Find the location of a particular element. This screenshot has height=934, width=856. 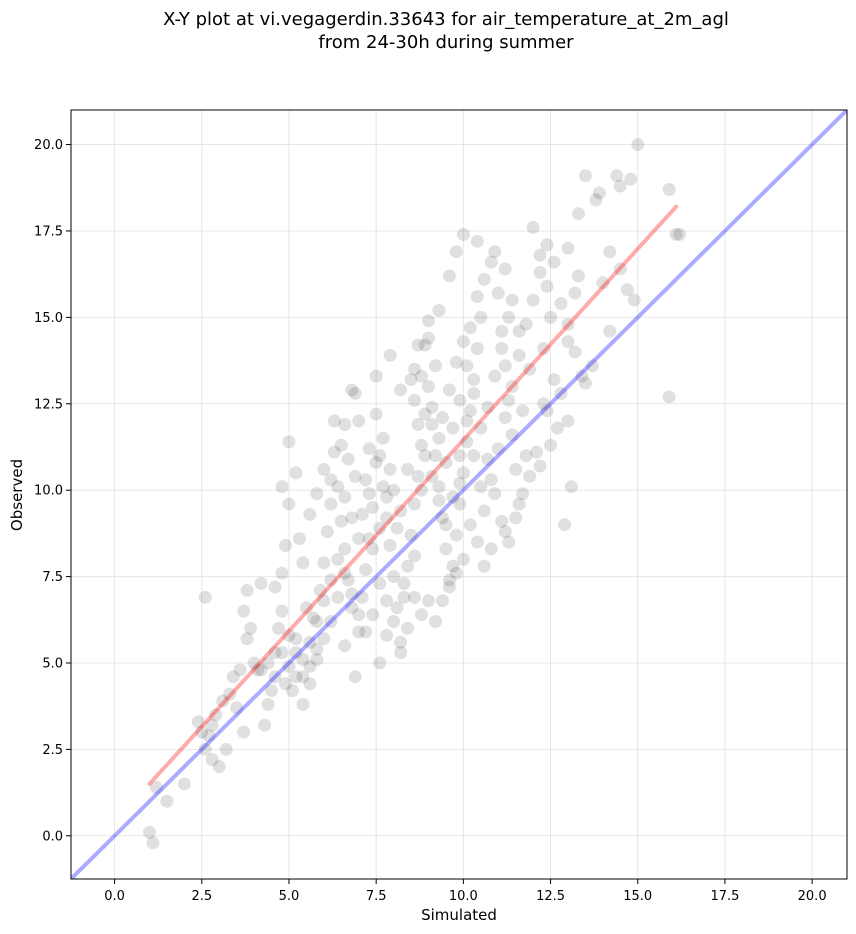

x-tick-label: 7.5 is located at coordinates (376, 896).